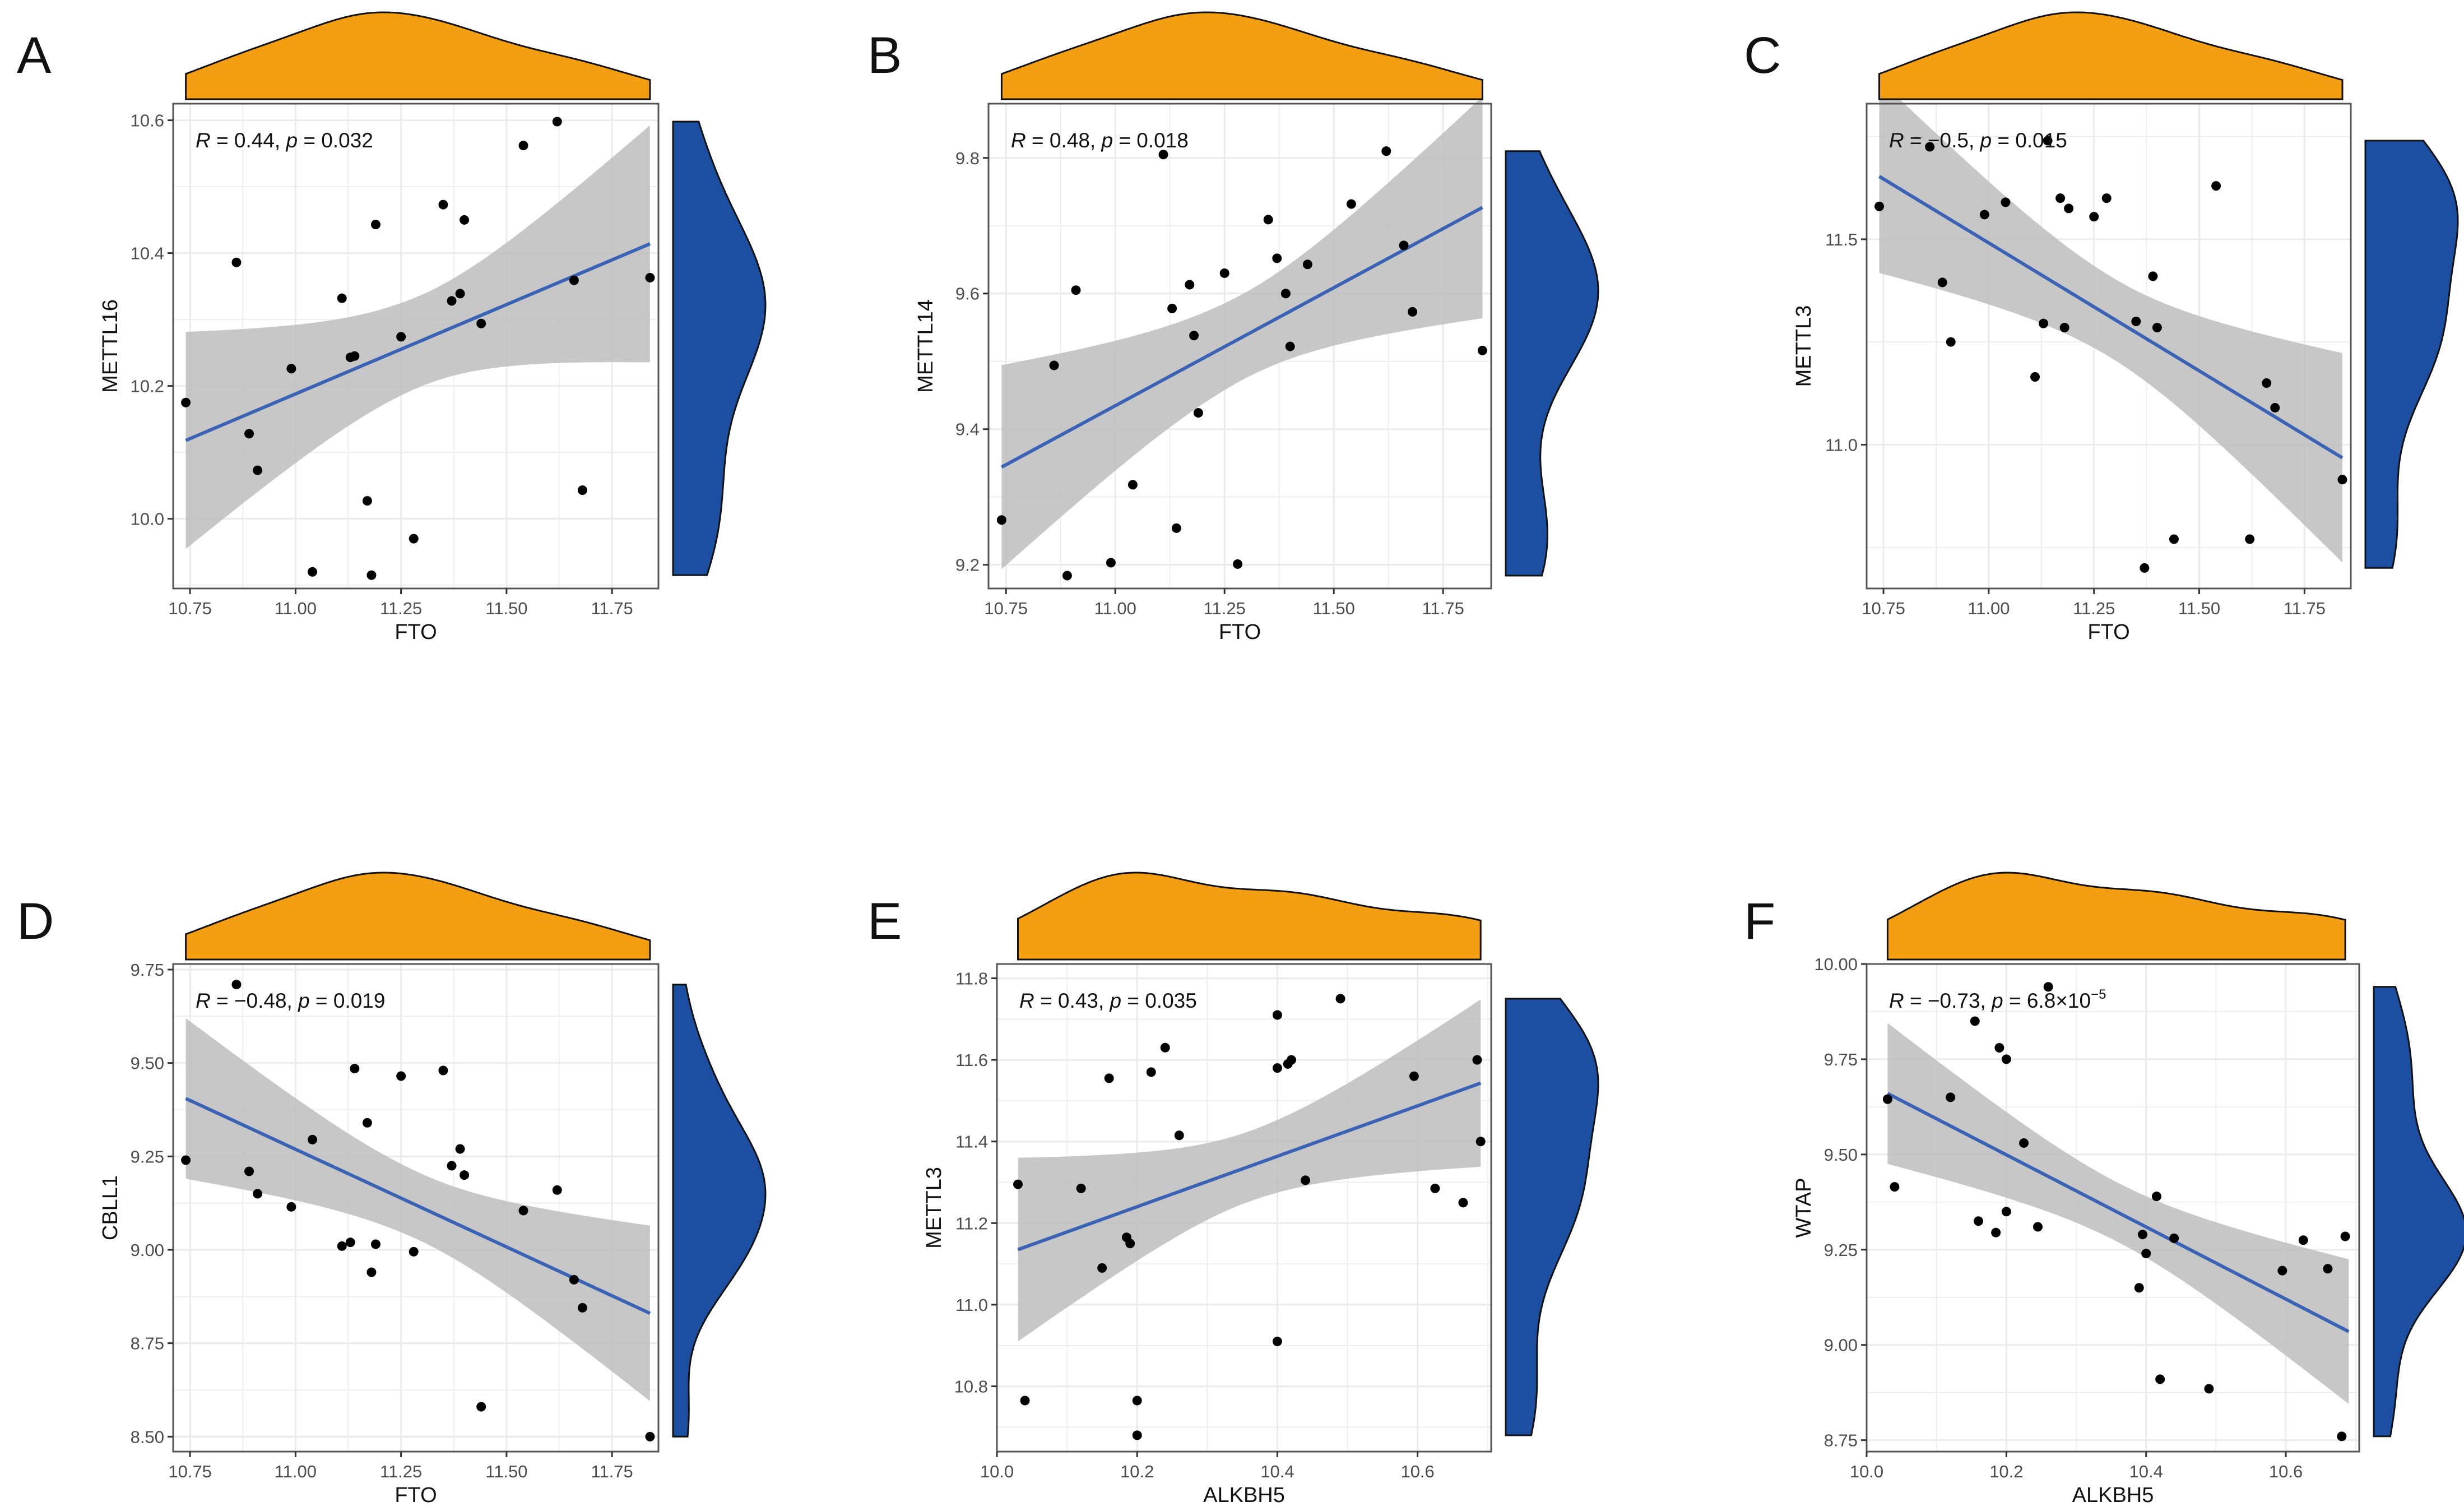 Image resolution: width=2464 pixels, height=1511 pixels. I want to click on y-tick-label: 9.8, so click(967, 159).